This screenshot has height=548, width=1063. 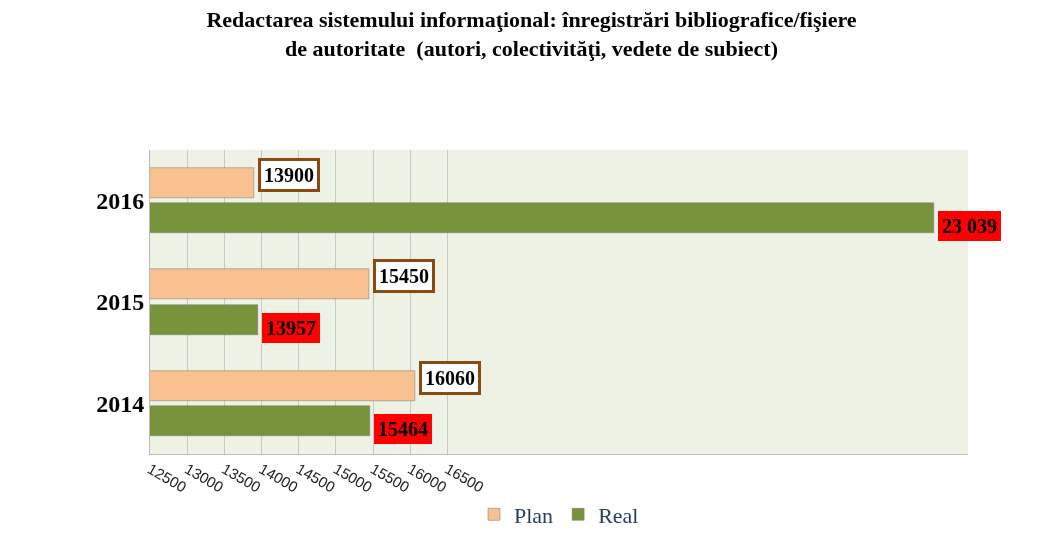 I want to click on data-label: 16060, so click(x=450, y=378).